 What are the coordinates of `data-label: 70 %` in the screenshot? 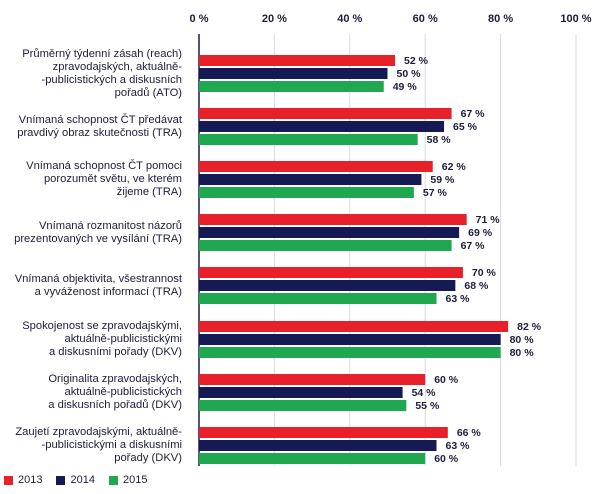 It's located at (484, 273).